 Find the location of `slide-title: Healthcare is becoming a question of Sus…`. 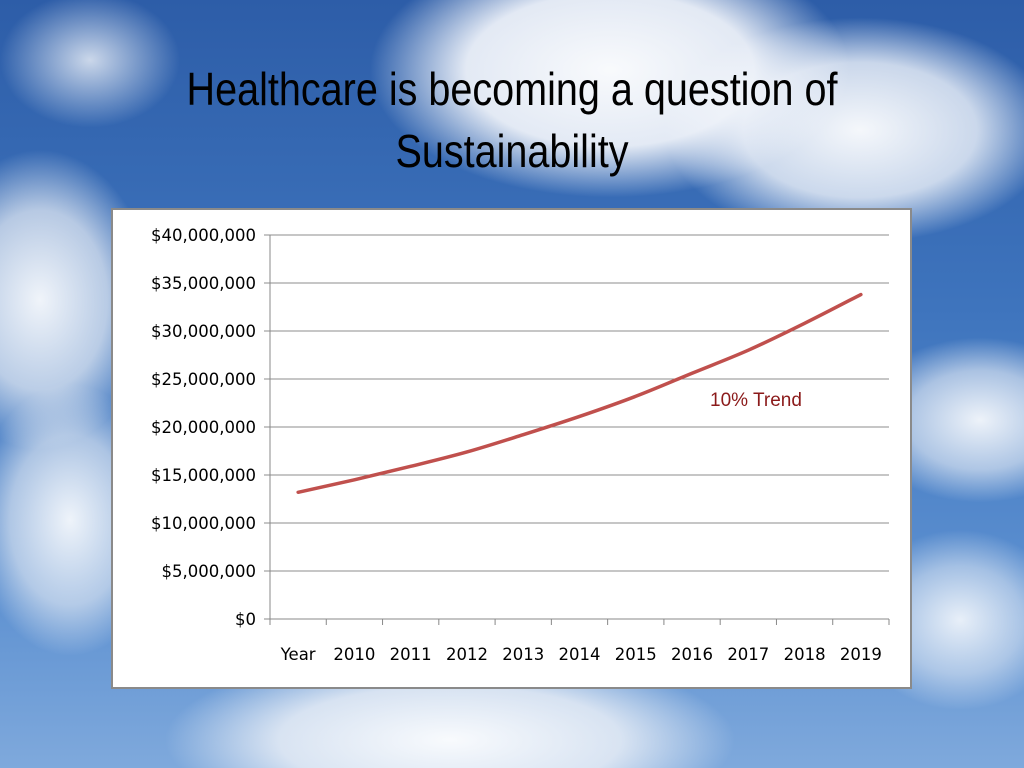

slide-title: Healthcare is becoming a question of Sus… is located at coordinates (512, 120).